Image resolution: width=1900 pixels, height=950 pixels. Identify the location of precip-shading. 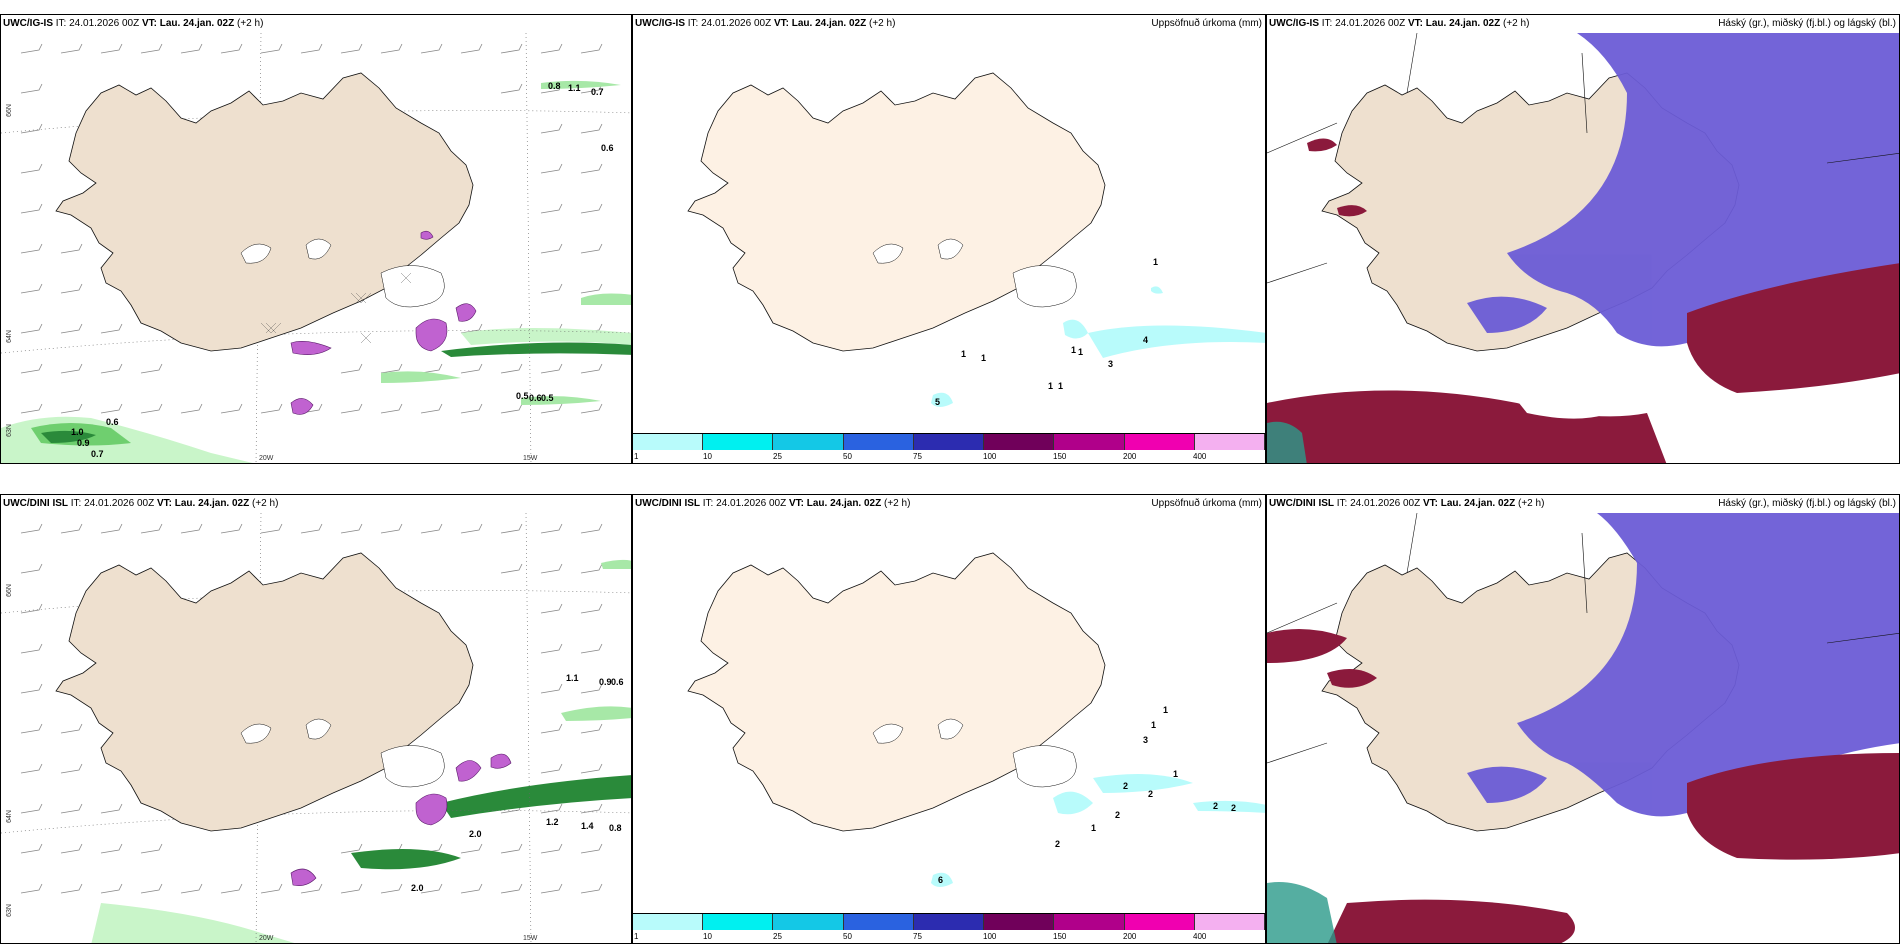
(1098, 346).